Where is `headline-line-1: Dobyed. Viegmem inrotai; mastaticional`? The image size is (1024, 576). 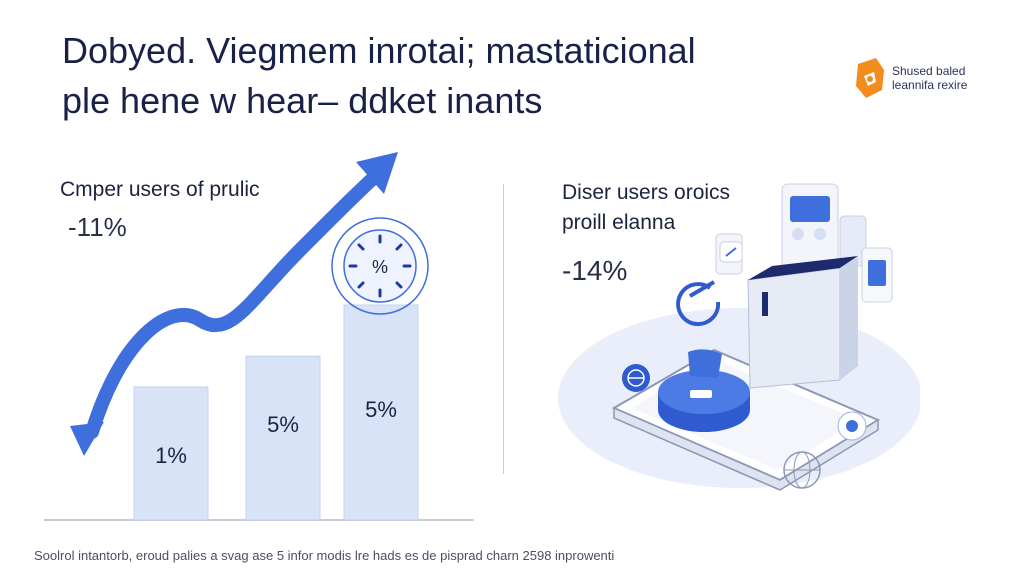 headline-line-1: Dobyed. Viegmem inrotai; mastaticional is located at coordinates (379, 50).